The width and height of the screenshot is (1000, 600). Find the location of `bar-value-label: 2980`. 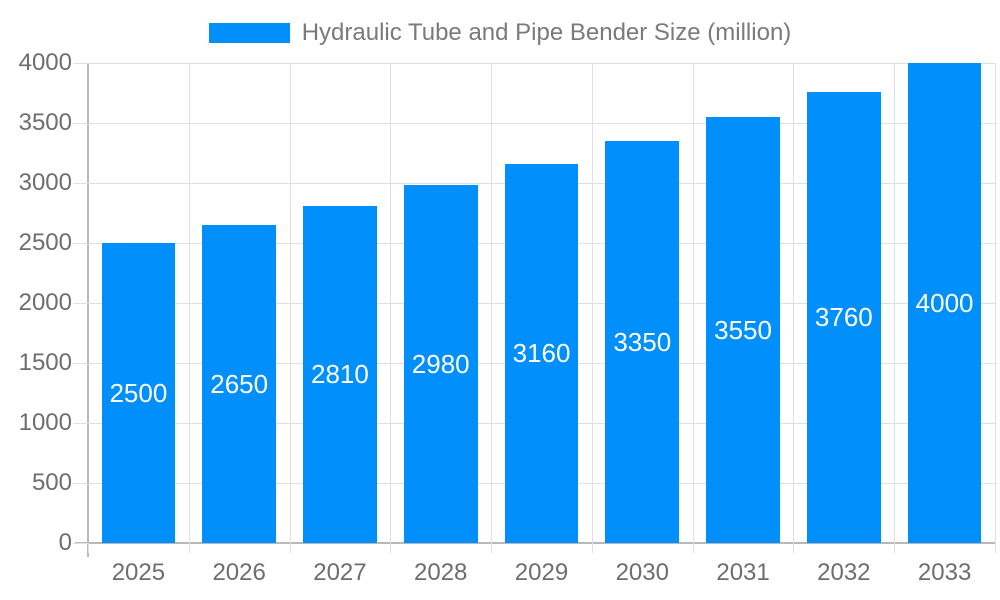

bar-value-label: 2980 is located at coordinates (440, 364).